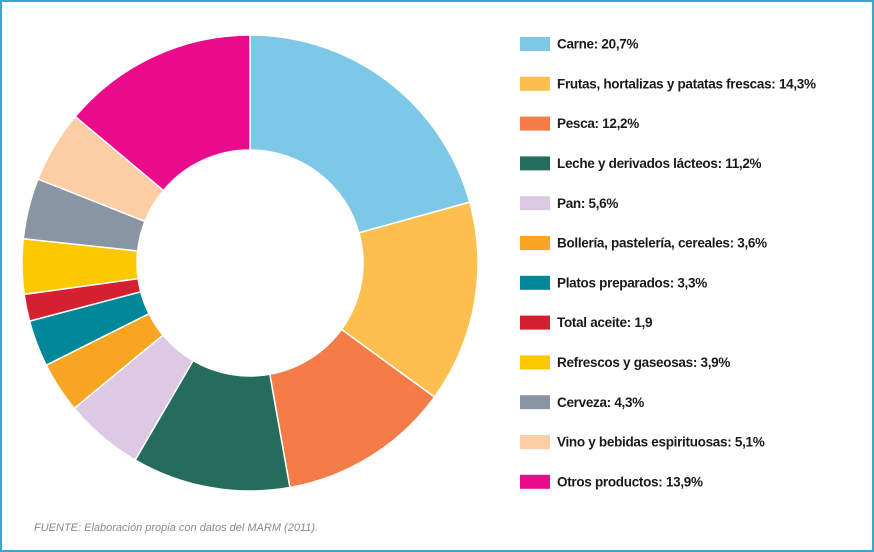  Describe the element at coordinates (630, 481) in the screenshot. I see `legend-label: Otros productos: 13,9%` at that location.